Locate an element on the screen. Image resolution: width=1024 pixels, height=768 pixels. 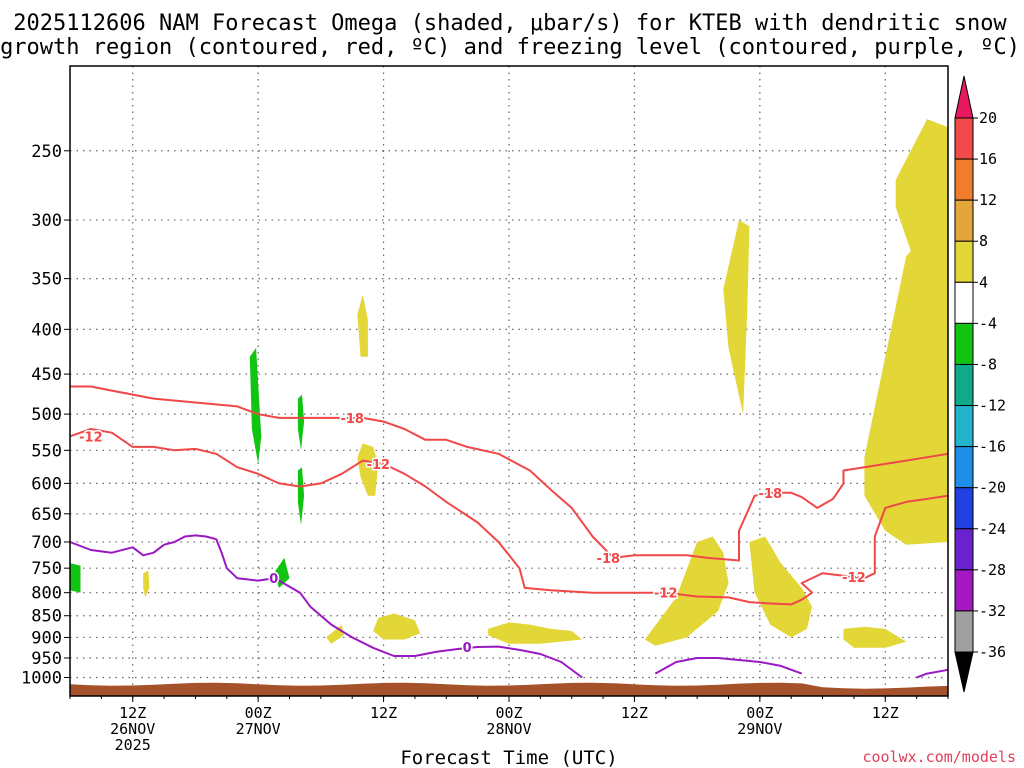
y-tick-label: 350 is located at coordinates (46, 280).